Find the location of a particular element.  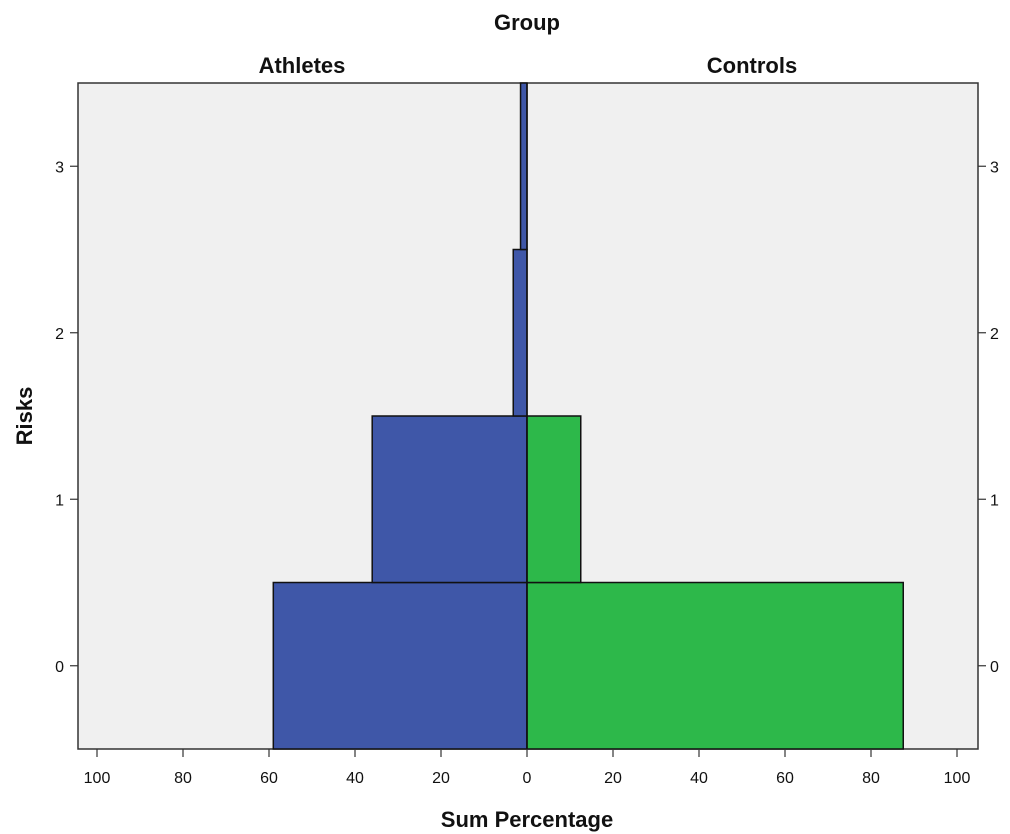

y-tick-label-left: 2 is located at coordinates (59, 334).